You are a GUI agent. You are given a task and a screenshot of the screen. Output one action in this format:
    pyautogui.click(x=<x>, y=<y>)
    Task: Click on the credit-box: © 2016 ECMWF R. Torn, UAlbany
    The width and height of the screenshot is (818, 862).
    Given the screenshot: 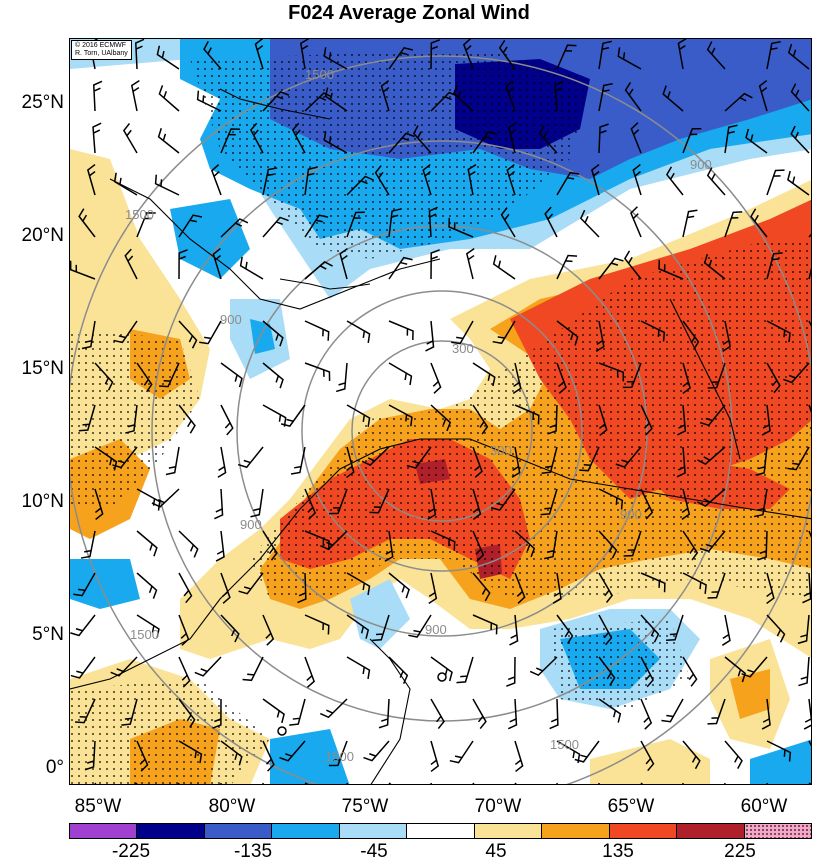 What is the action you would take?
    pyautogui.click(x=101, y=50)
    